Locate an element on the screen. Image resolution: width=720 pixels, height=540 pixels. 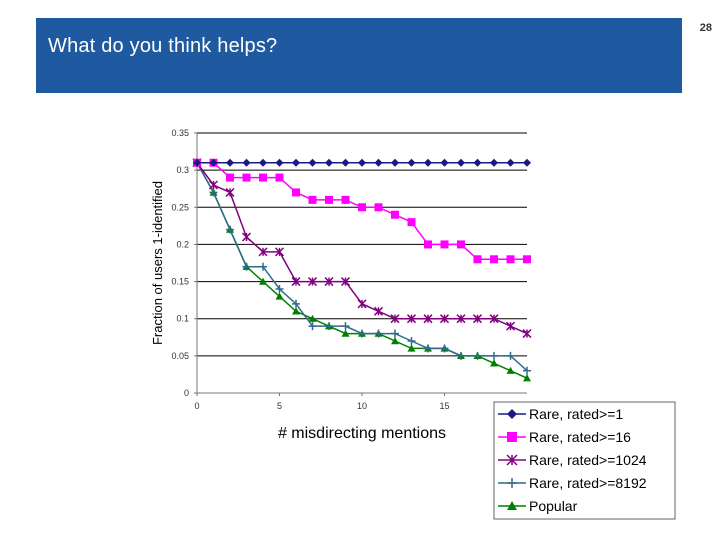
series-line is located at coordinates (362, 248).